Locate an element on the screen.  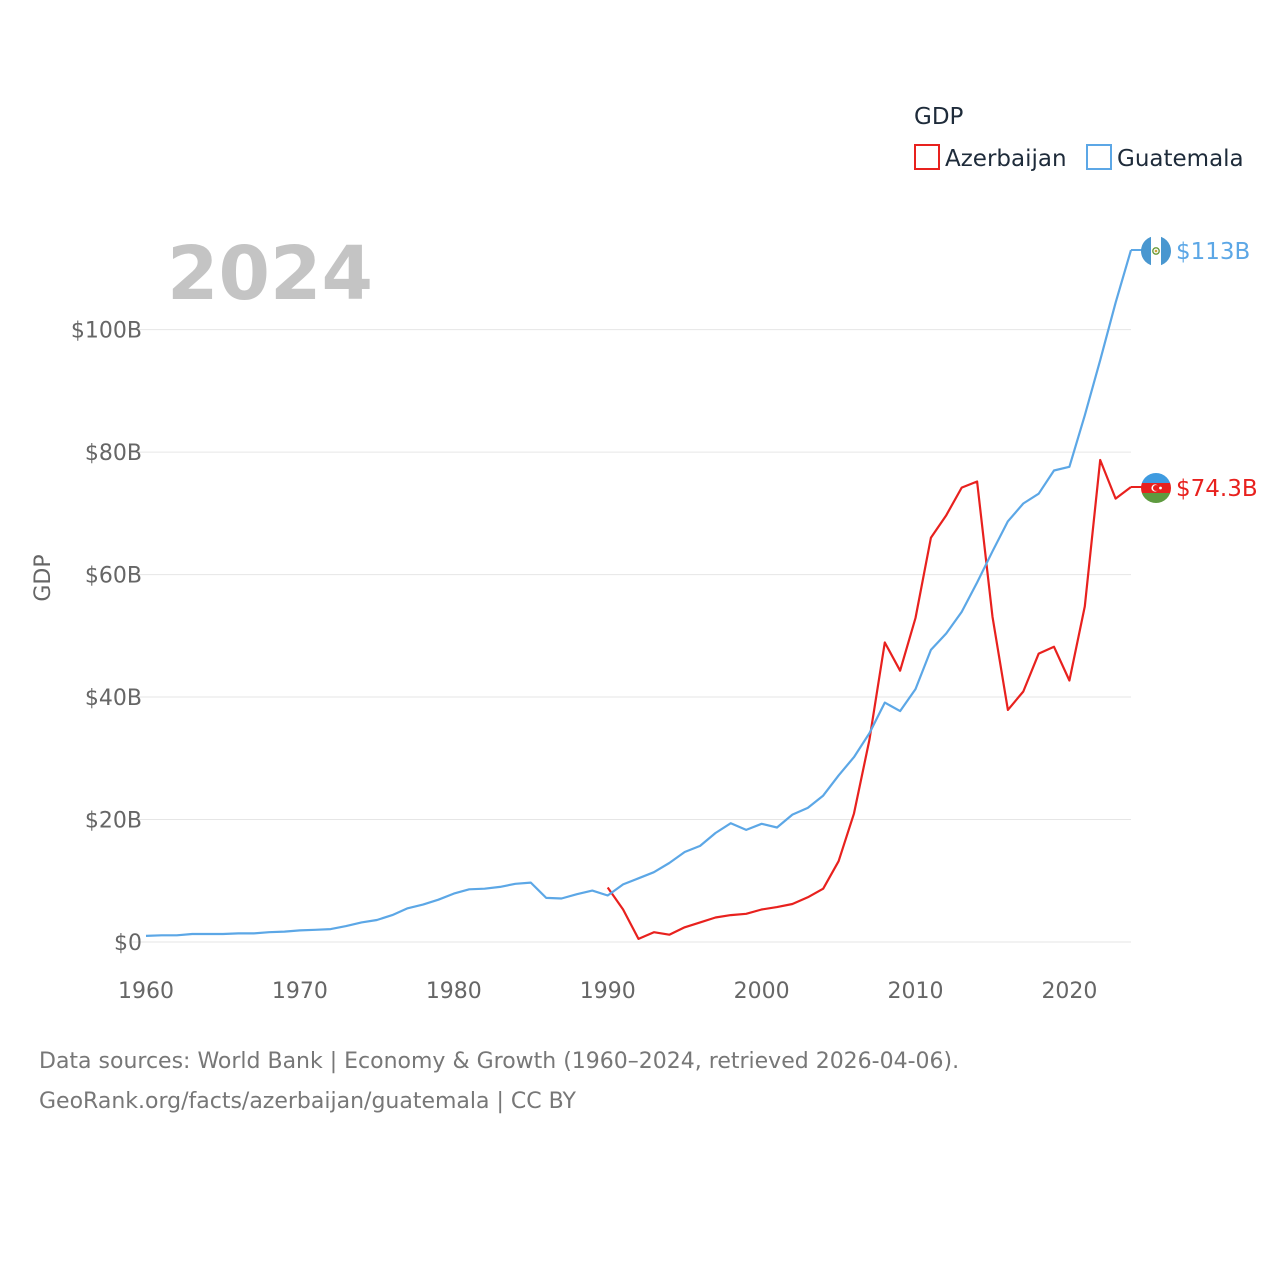
x-tick-label: 2020 is located at coordinates (1069, 991).